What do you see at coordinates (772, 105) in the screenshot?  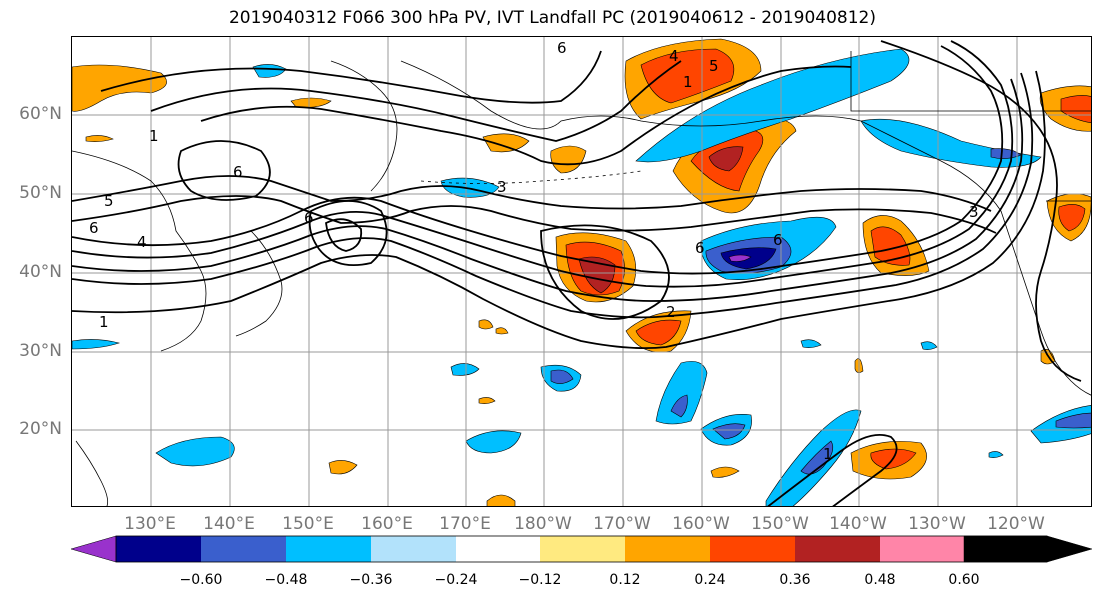 I see `shade-blue-band` at bounding box center [772, 105].